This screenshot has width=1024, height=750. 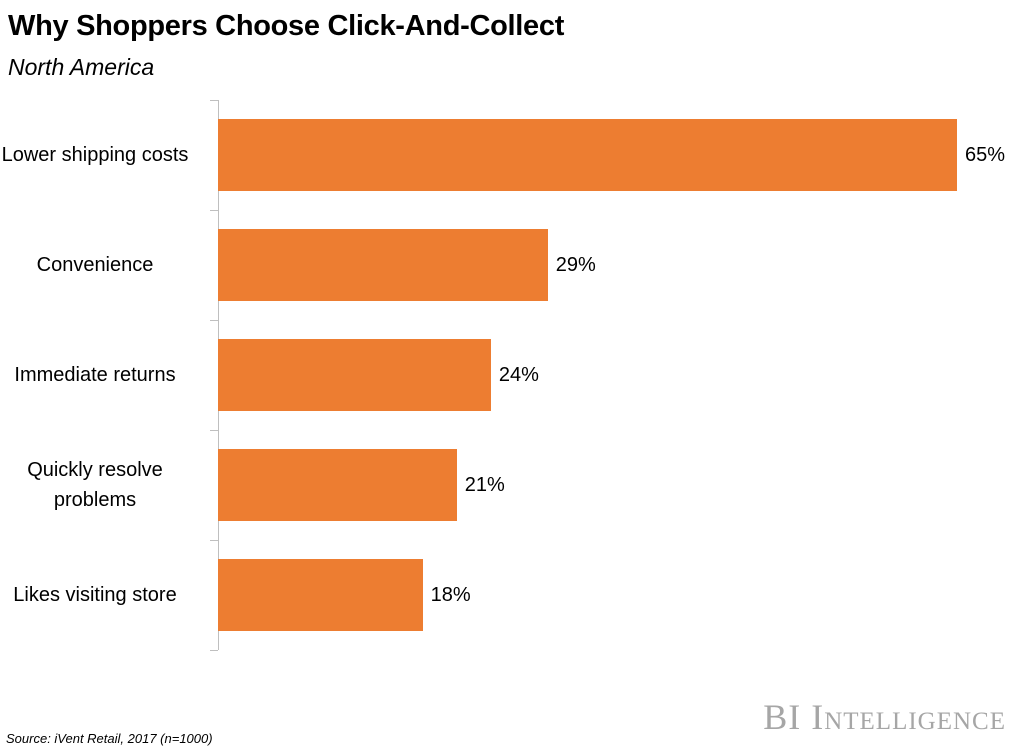 What do you see at coordinates (95, 485) in the screenshot?
I see `category-text: Quickly resolve problems` at bounding box center [95, 485].